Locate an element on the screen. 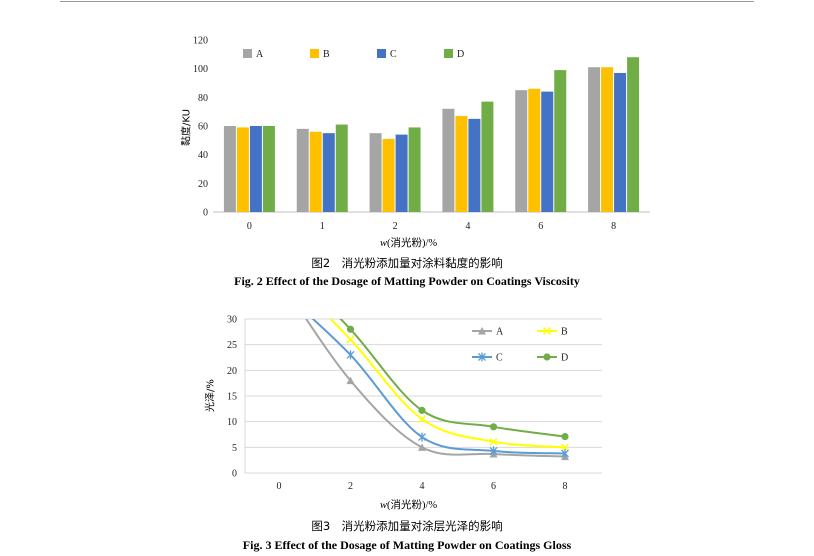 This screenshot has height=556, width=814. fig2-legend-label-B: B is located at coordinates (326, 54).